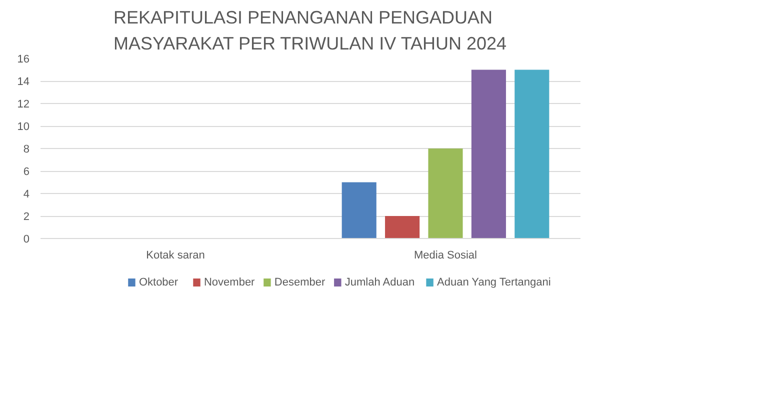 The image size is (768, 420). What do you see at coordinates (445, 256) in the screenshot?
I see `x-tick-label: Media Sosial` at bounding box center [445, 256].